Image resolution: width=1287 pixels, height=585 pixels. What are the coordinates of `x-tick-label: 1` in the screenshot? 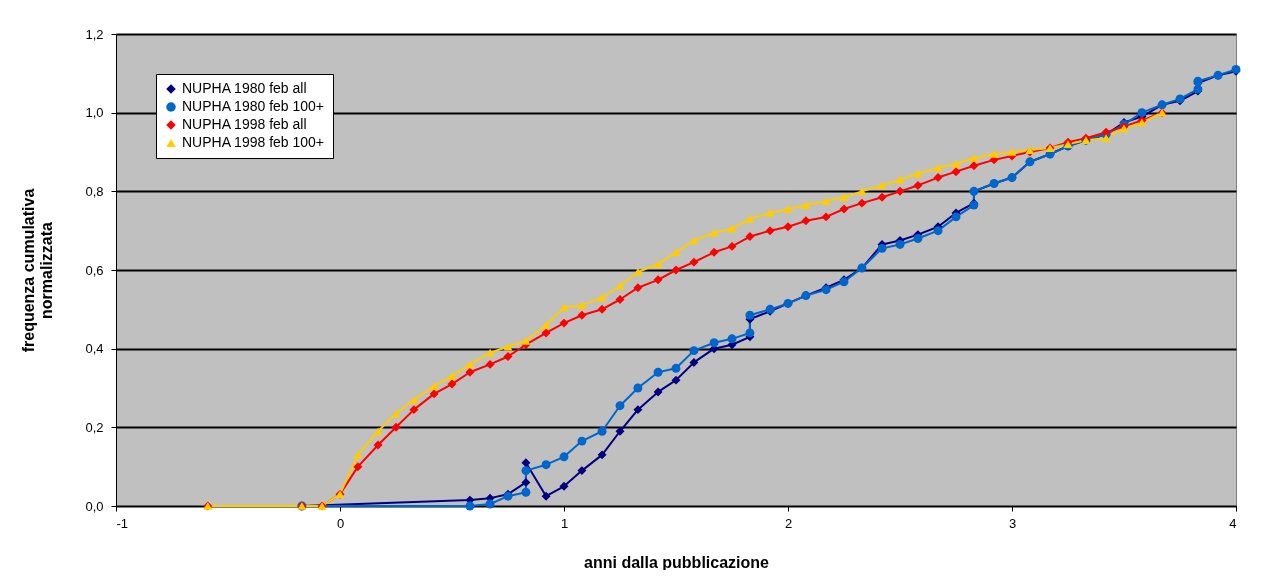 It's located at (564, 523).